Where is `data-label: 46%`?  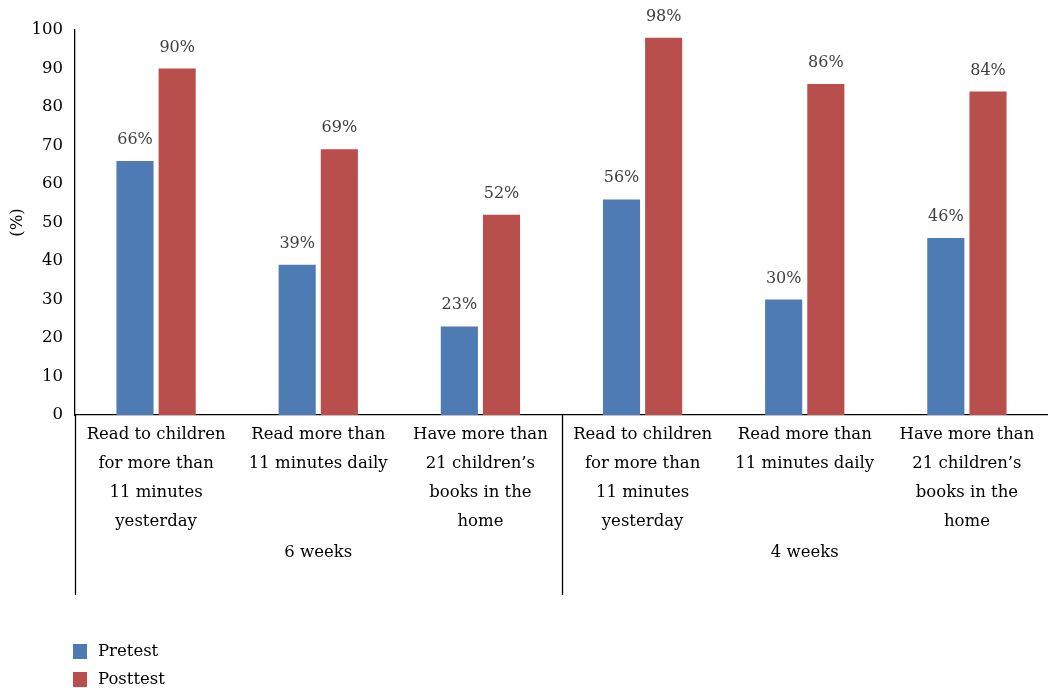
data-label: 46% is located at coordinates (946, 215).